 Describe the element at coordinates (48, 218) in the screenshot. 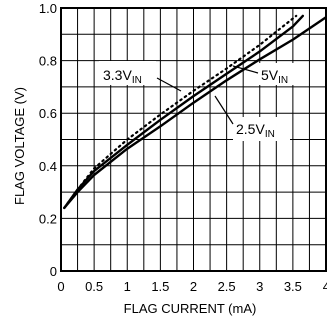

I see `y-tick-label: 0.2` at that location.